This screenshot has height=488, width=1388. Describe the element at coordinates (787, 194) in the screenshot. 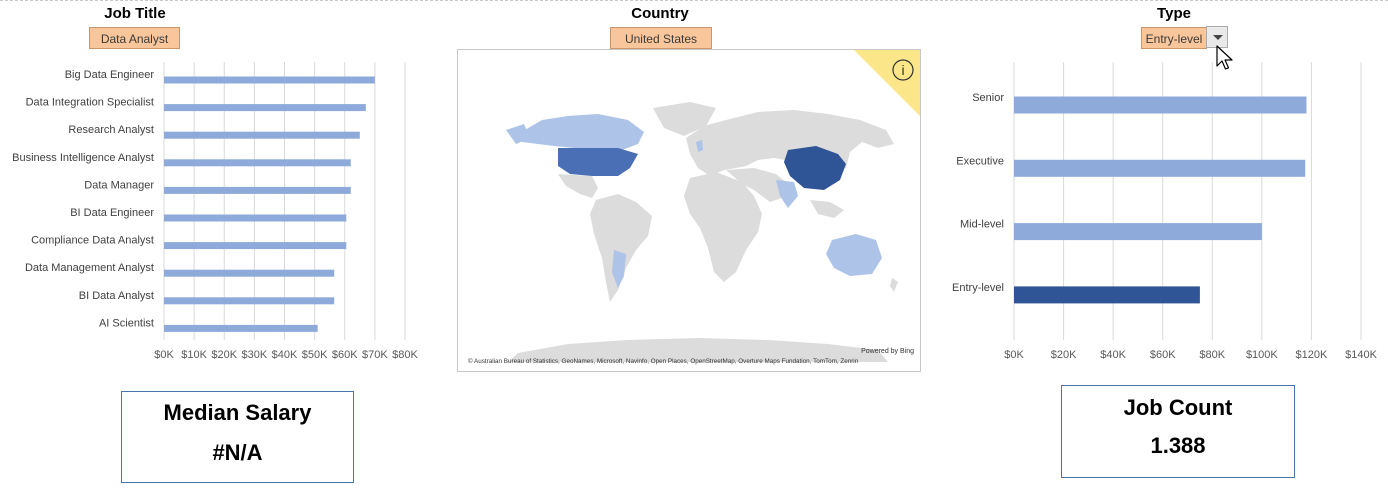

I see `india-shape` at that location.